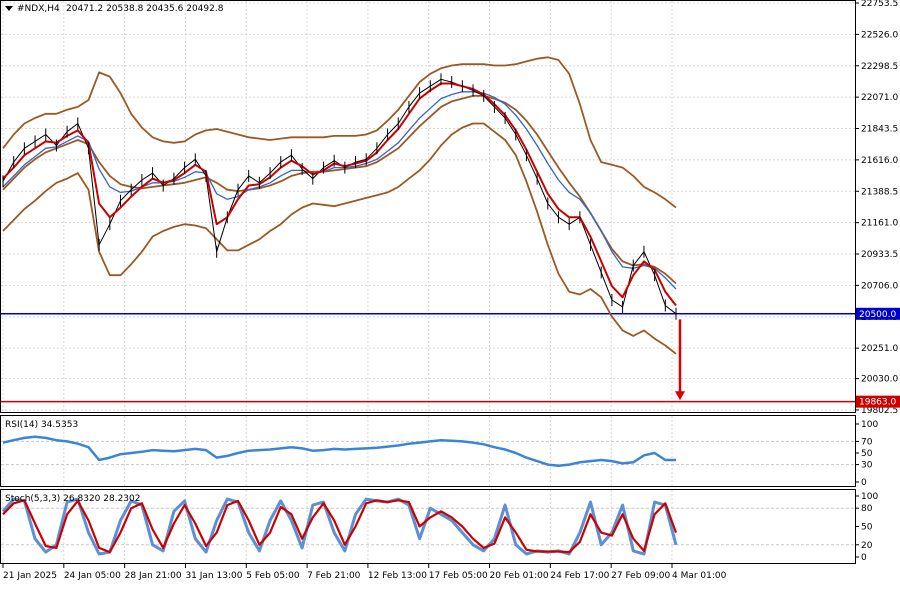  I want to click on stoch-d-line, so click(340, 526).